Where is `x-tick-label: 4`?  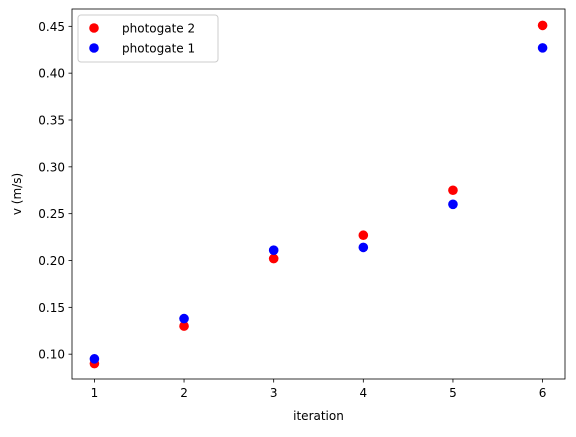
x-tick-label: 4 is located at coordinates (363, 393).